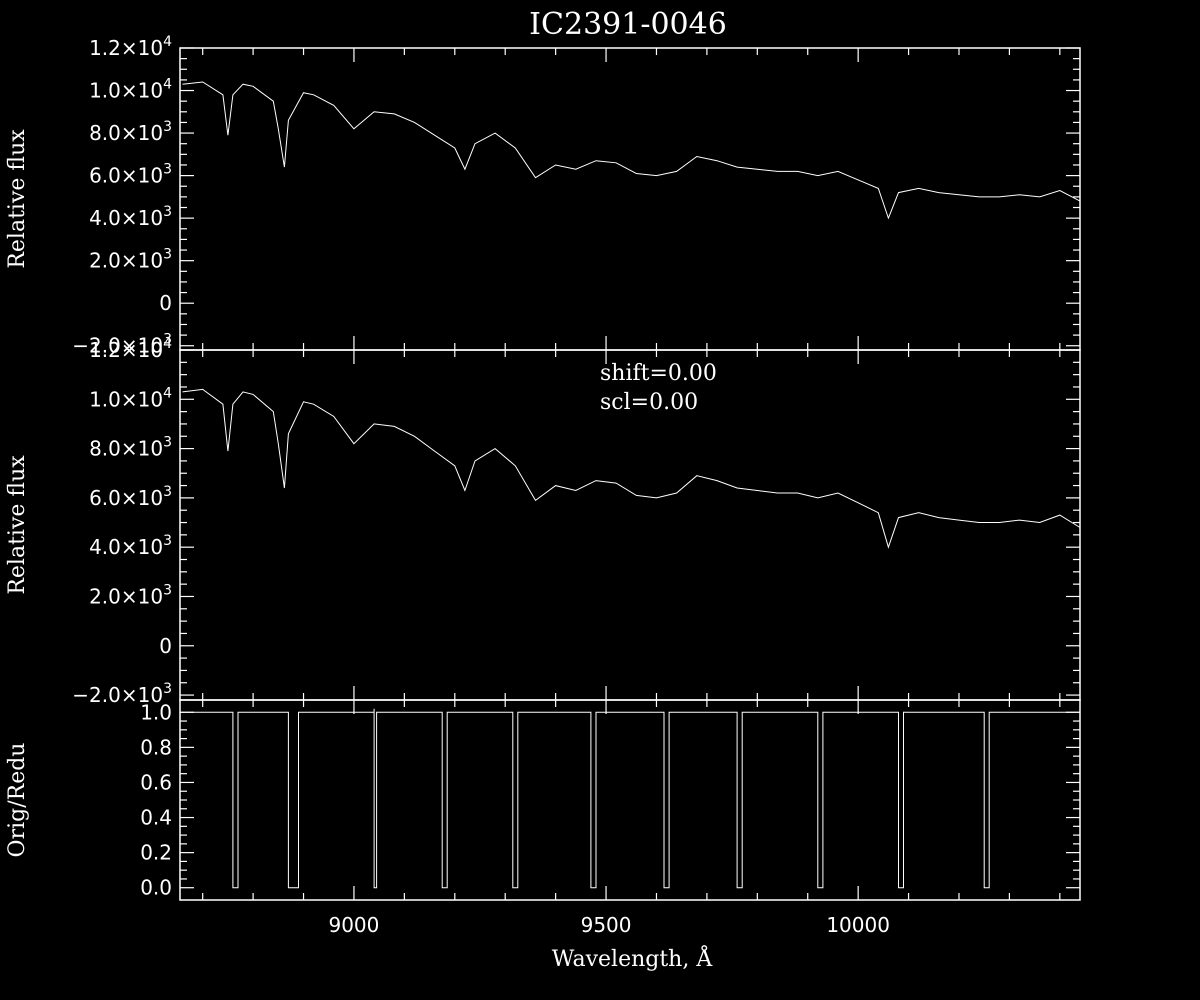 The height and width of the screenshot is (1000, 1200). What do you see at coordinates (156, 888) in the screenshot?
I see `y-tick-label: 0.0` at bounding box center [156, 888].